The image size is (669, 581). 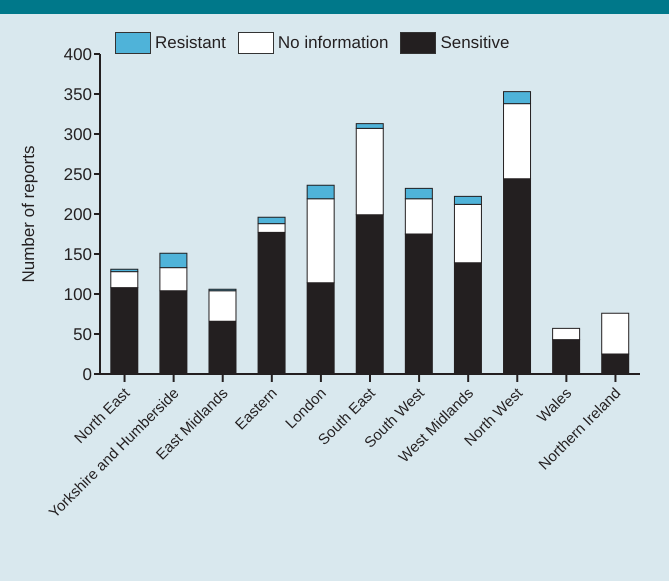 What do you see at coordinates (78, 294) in the screenshot?
I see `y-tick-label: 100` at bounding box center [78, 294].